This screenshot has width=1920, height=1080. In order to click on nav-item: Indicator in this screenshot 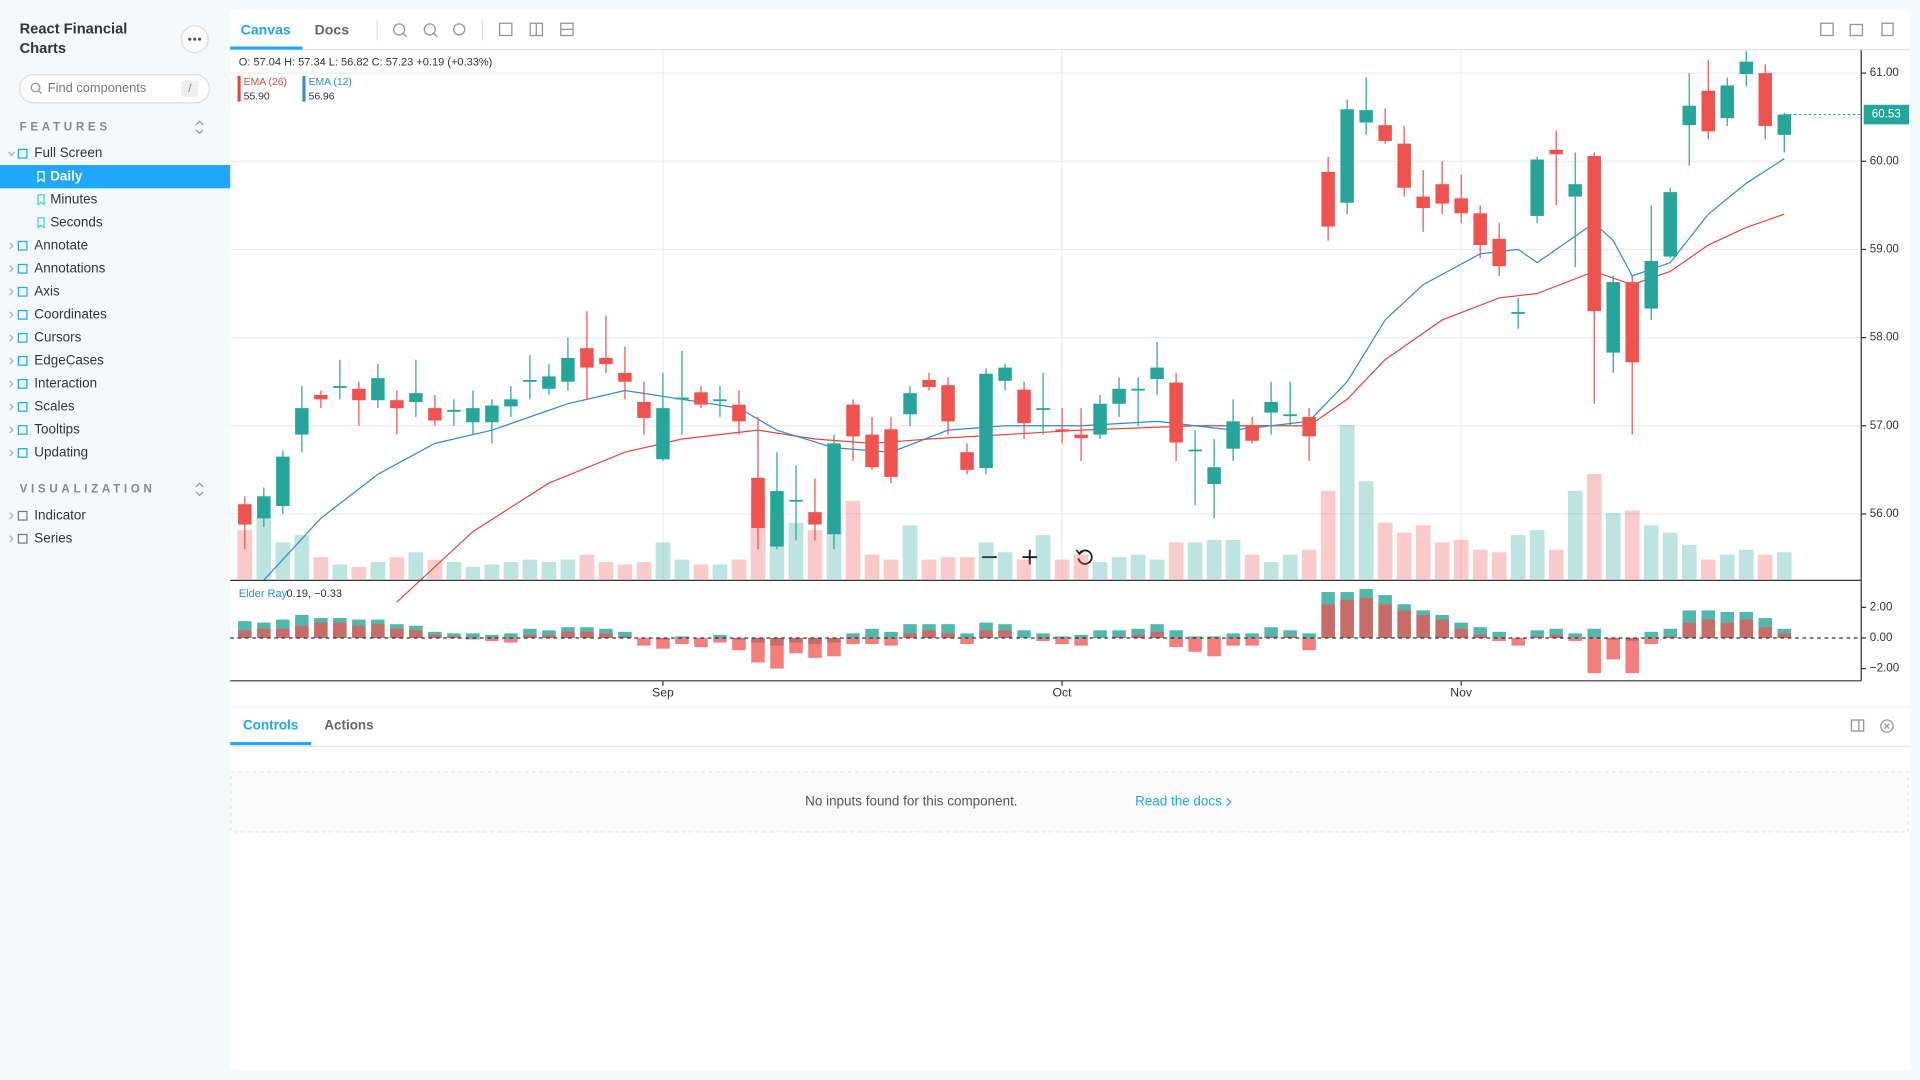, I will do `click(60, 514)`.